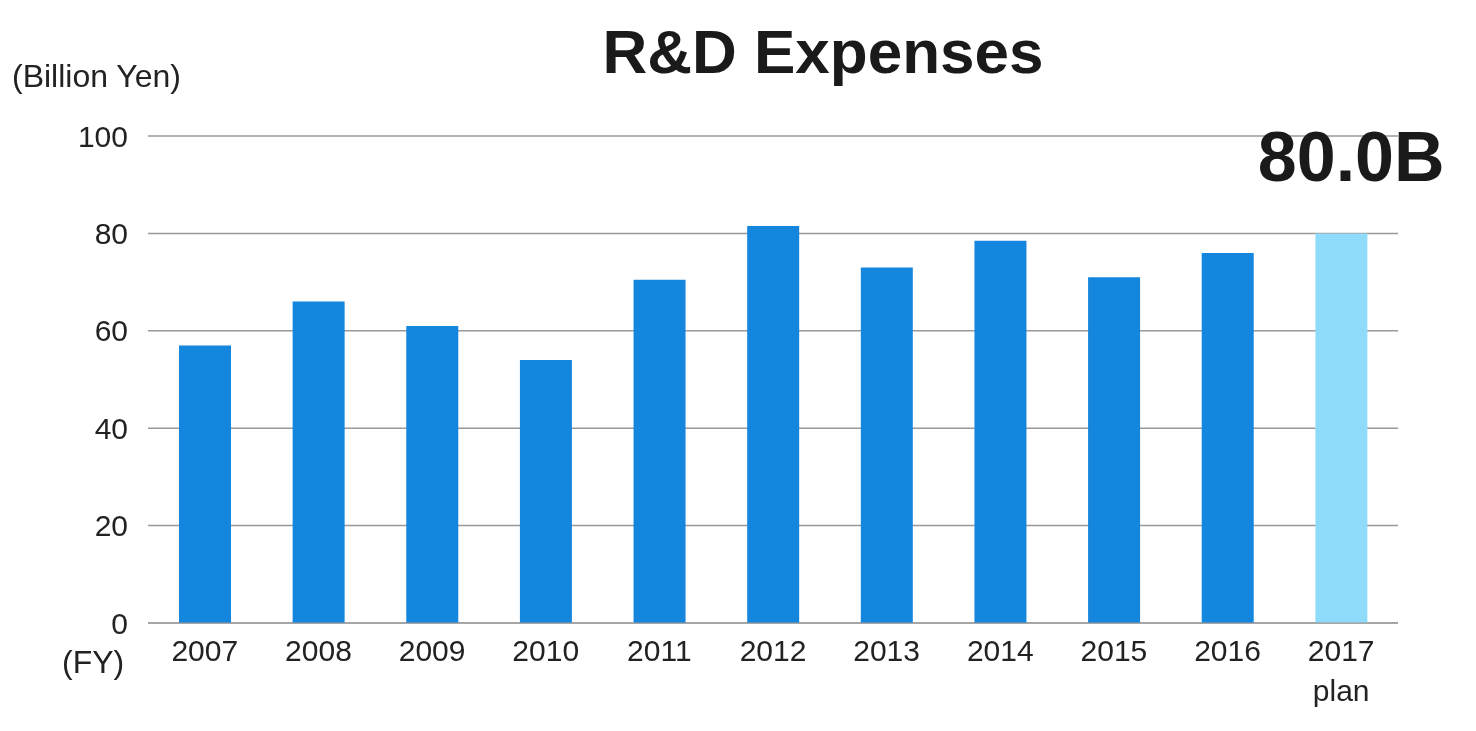 The image size is (1476, 731). What do you see at coordinates (96, 76) in the screenshot?
I see `y-axis-title: (Billion Yen)` at bounding box center [96, 76].